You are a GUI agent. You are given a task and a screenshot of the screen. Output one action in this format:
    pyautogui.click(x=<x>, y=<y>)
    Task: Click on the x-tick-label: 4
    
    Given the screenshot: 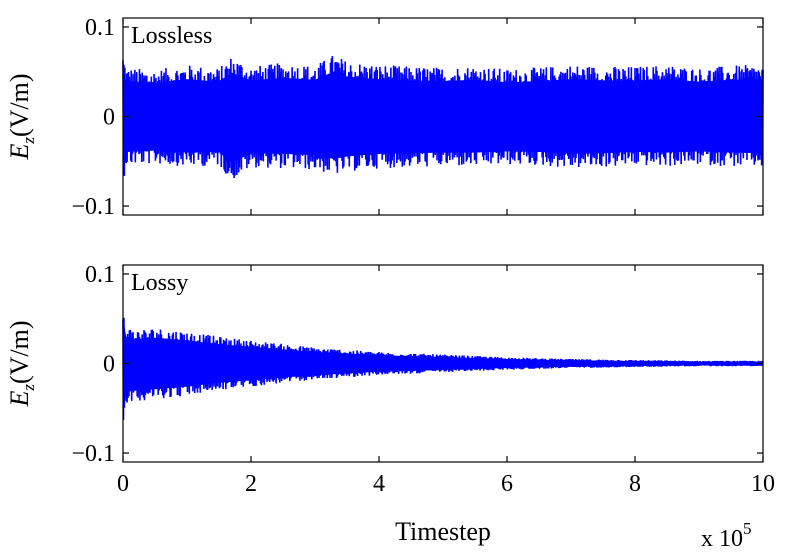 What is the action you would take?
    pyautogui.click(x=379, y=484)
    